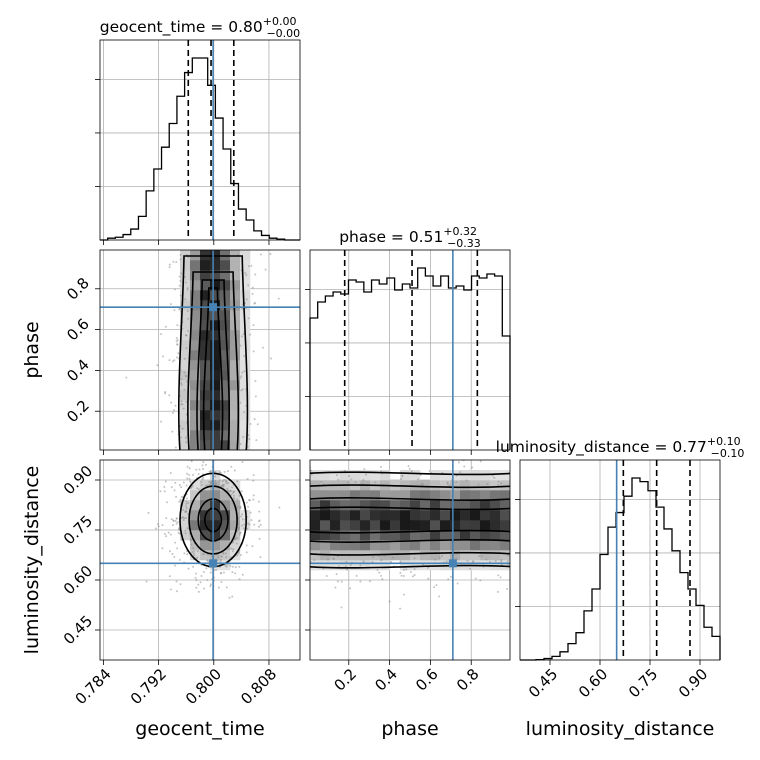  What do you see at coordinates (386, 680) in the screenshot?
I see `xtick-label-phase-1: 0.4` at bounding box center [386, 680].